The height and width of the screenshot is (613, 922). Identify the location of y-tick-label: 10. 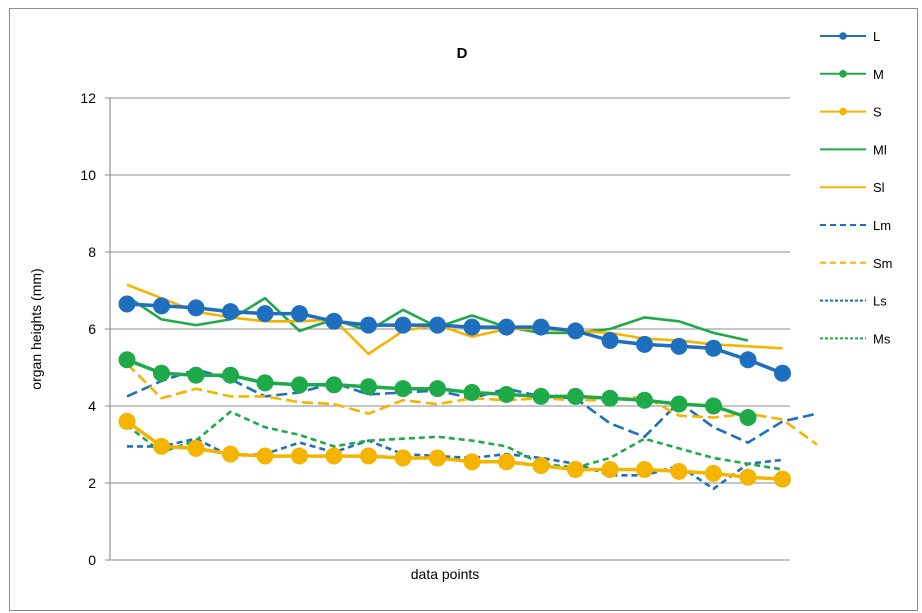
(88, 175).